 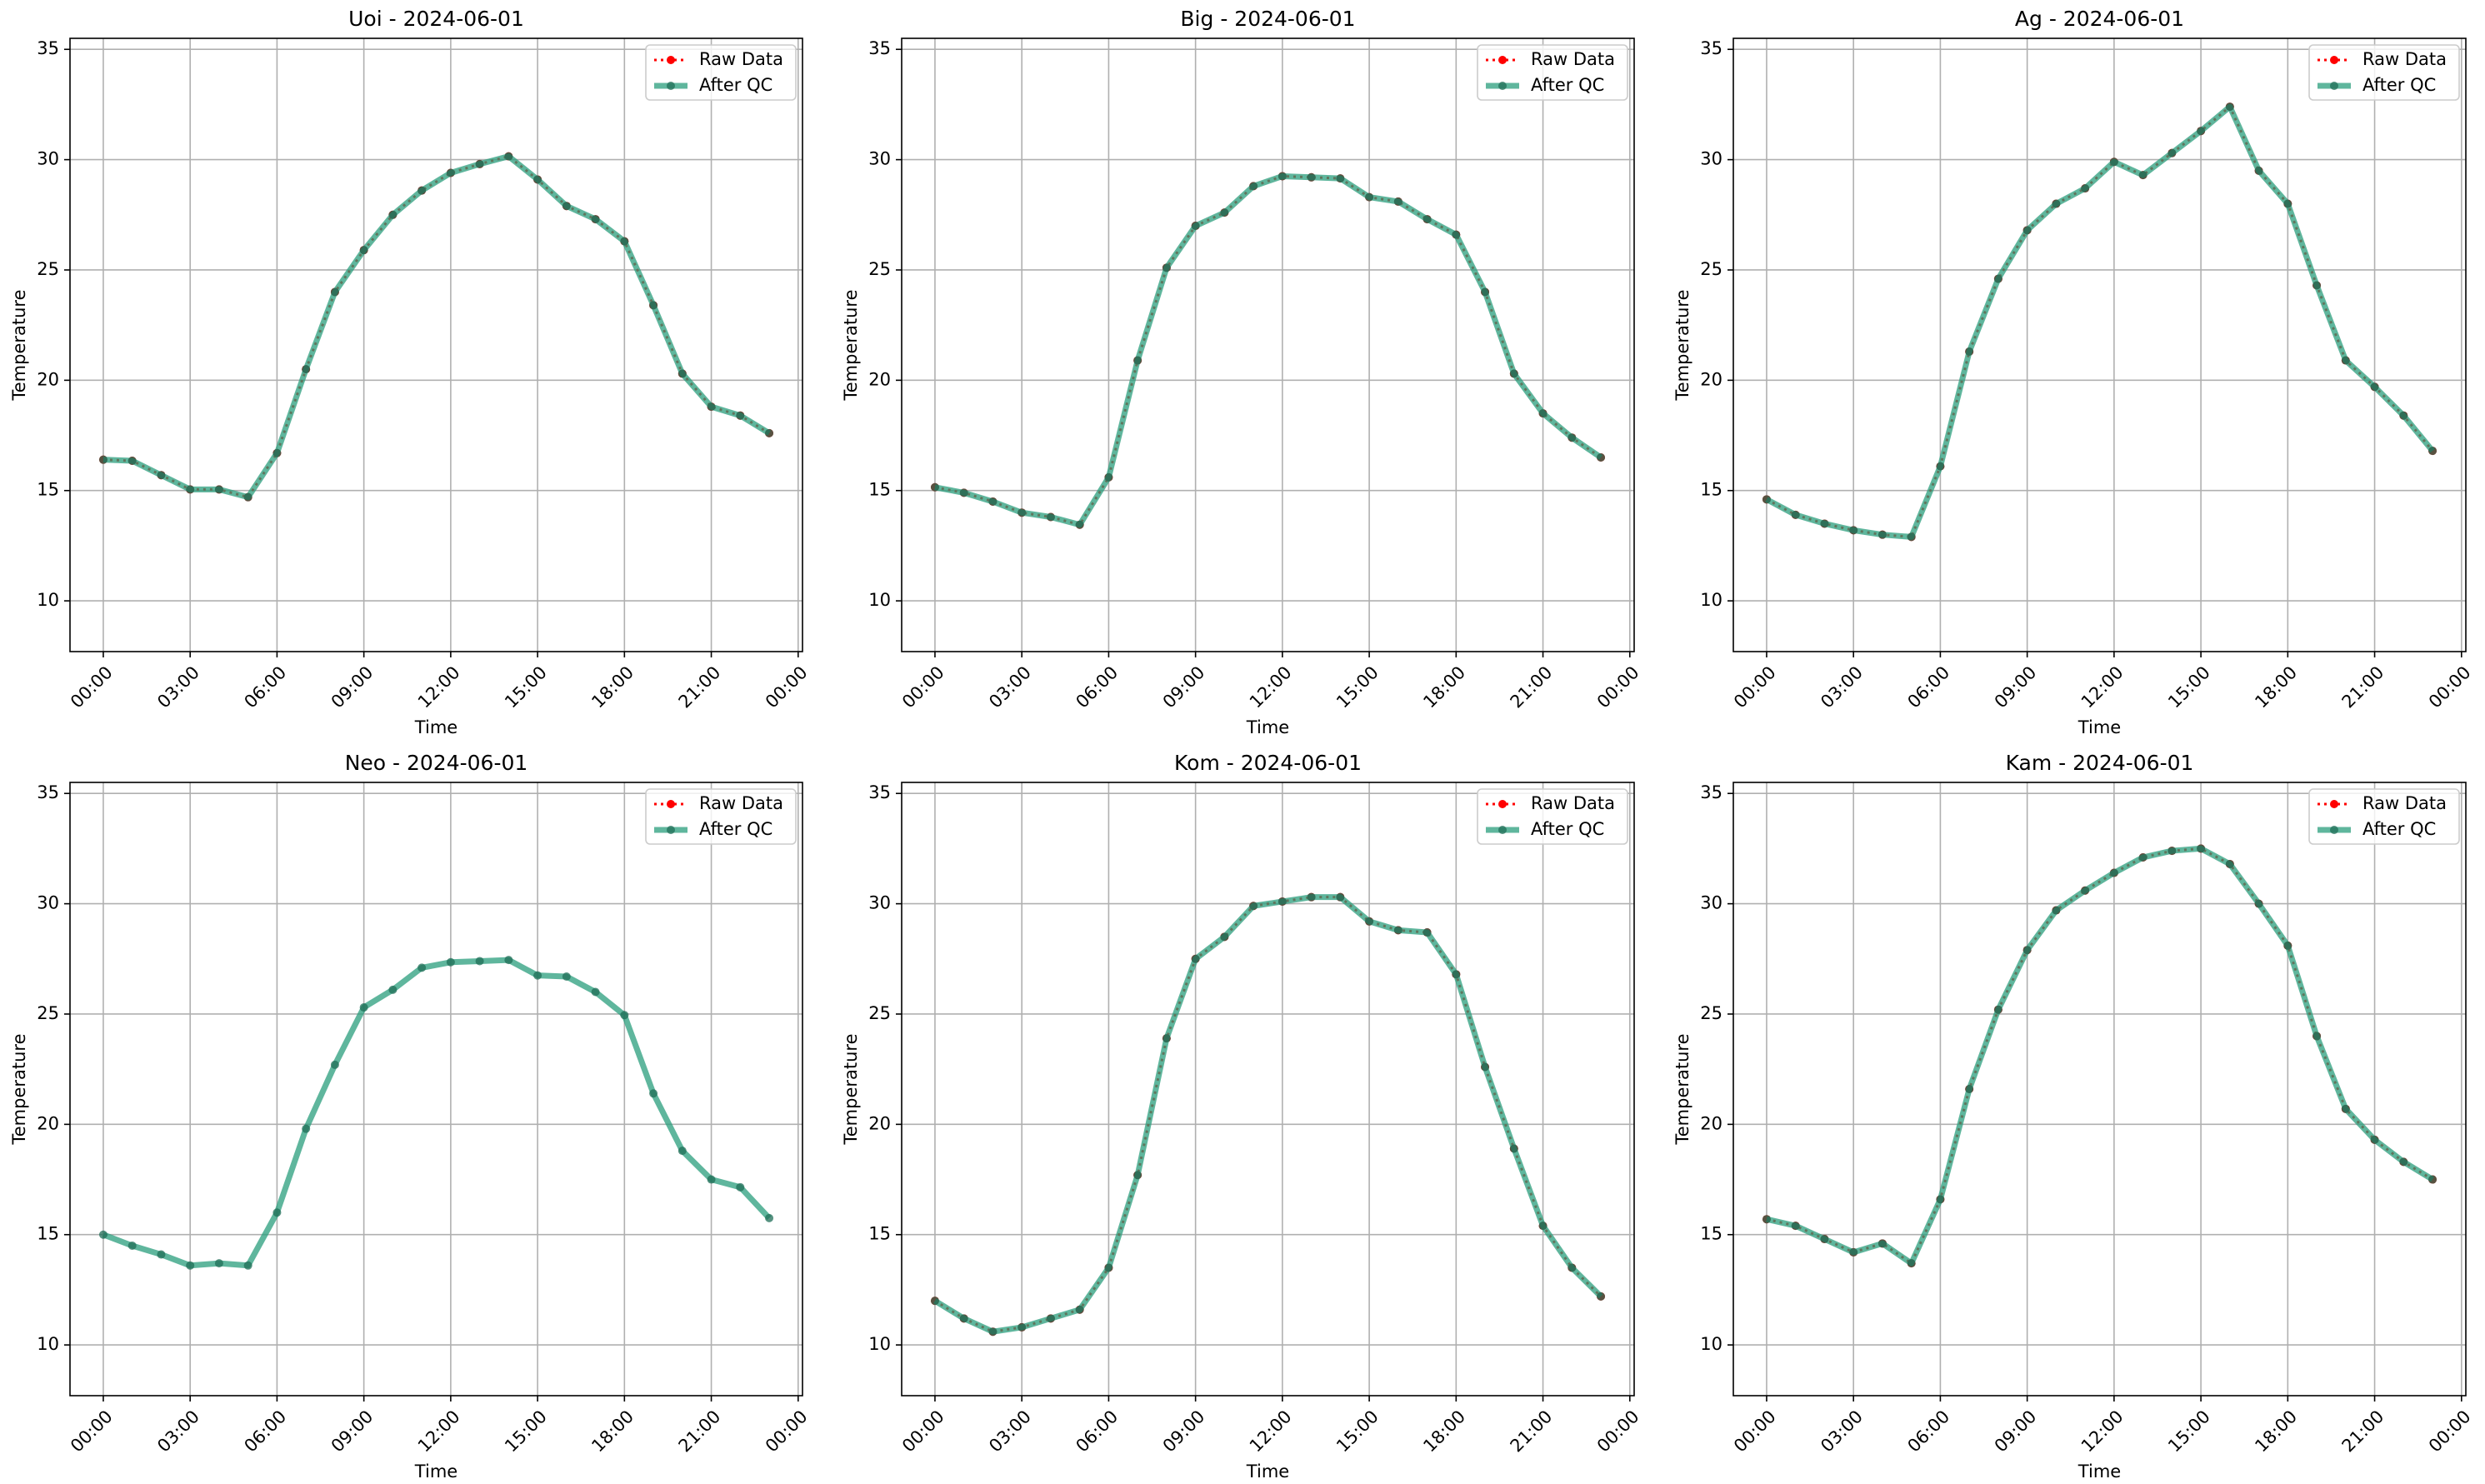 What do you see at coordinates (613, 687) in the screenshot?
I see `x-tick-label: 18:00` at bounding box center [613, 687].